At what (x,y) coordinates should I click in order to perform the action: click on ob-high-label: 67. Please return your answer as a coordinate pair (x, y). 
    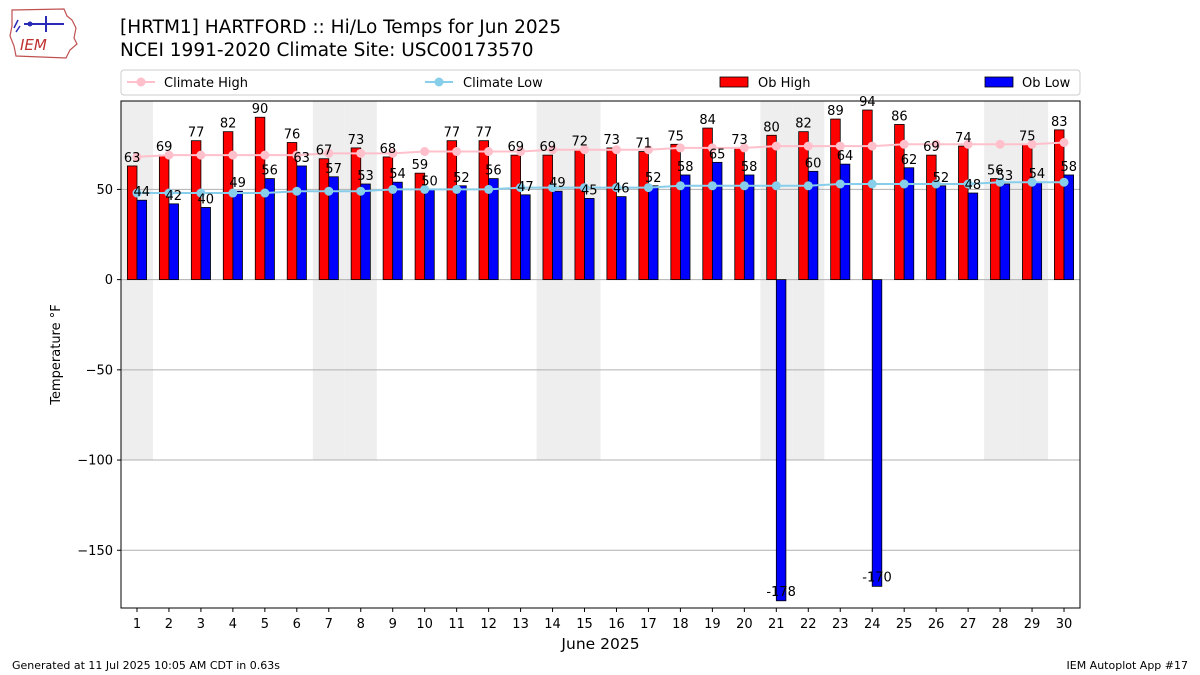
    Looking at the image, I should click on (324, 151).